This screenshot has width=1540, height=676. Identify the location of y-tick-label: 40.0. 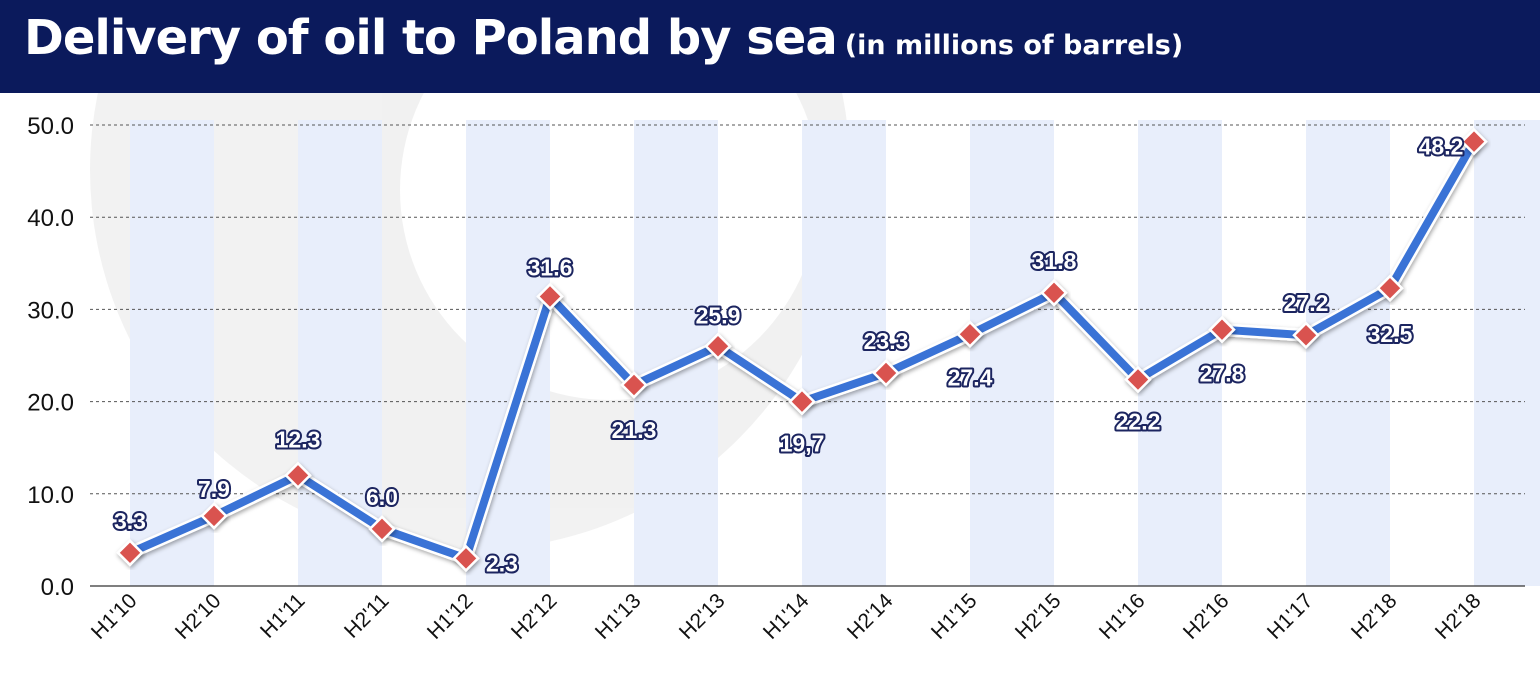
(50, 218).